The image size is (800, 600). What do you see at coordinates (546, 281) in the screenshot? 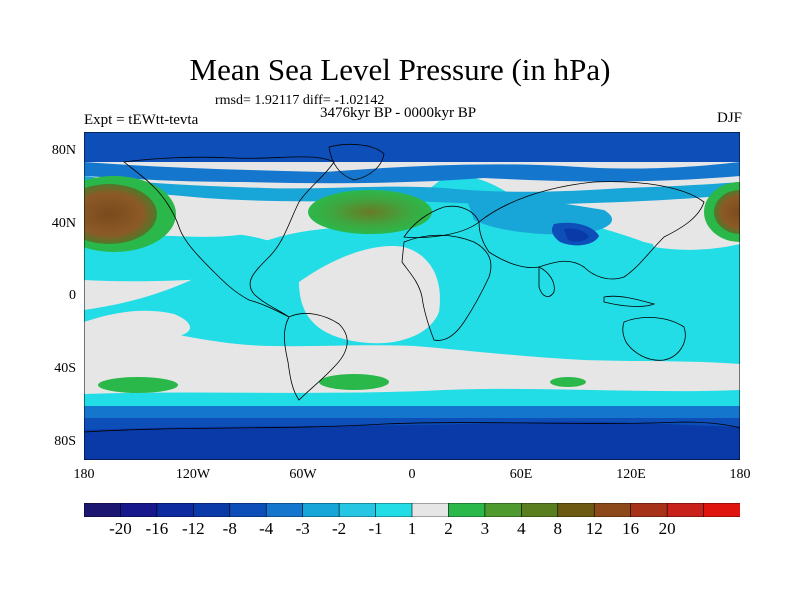
I see `india-coast` at bounding box center [546, 281].